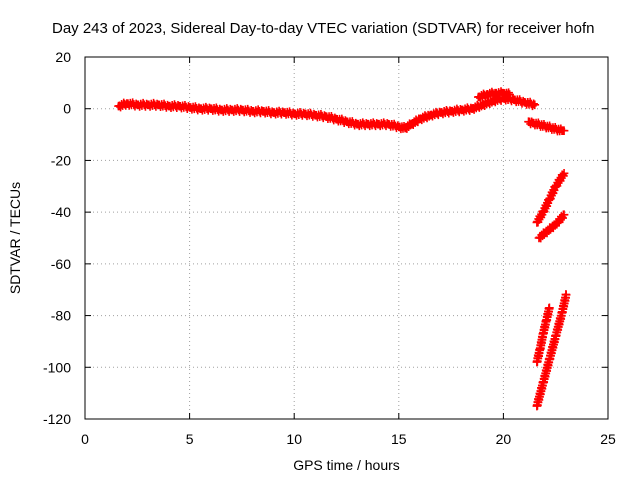 The height and width of the screenshot is (480, 640). Describe the element at coordinates (294, 439) in the screenshot. I see `x-tick-label: 10` at that location.